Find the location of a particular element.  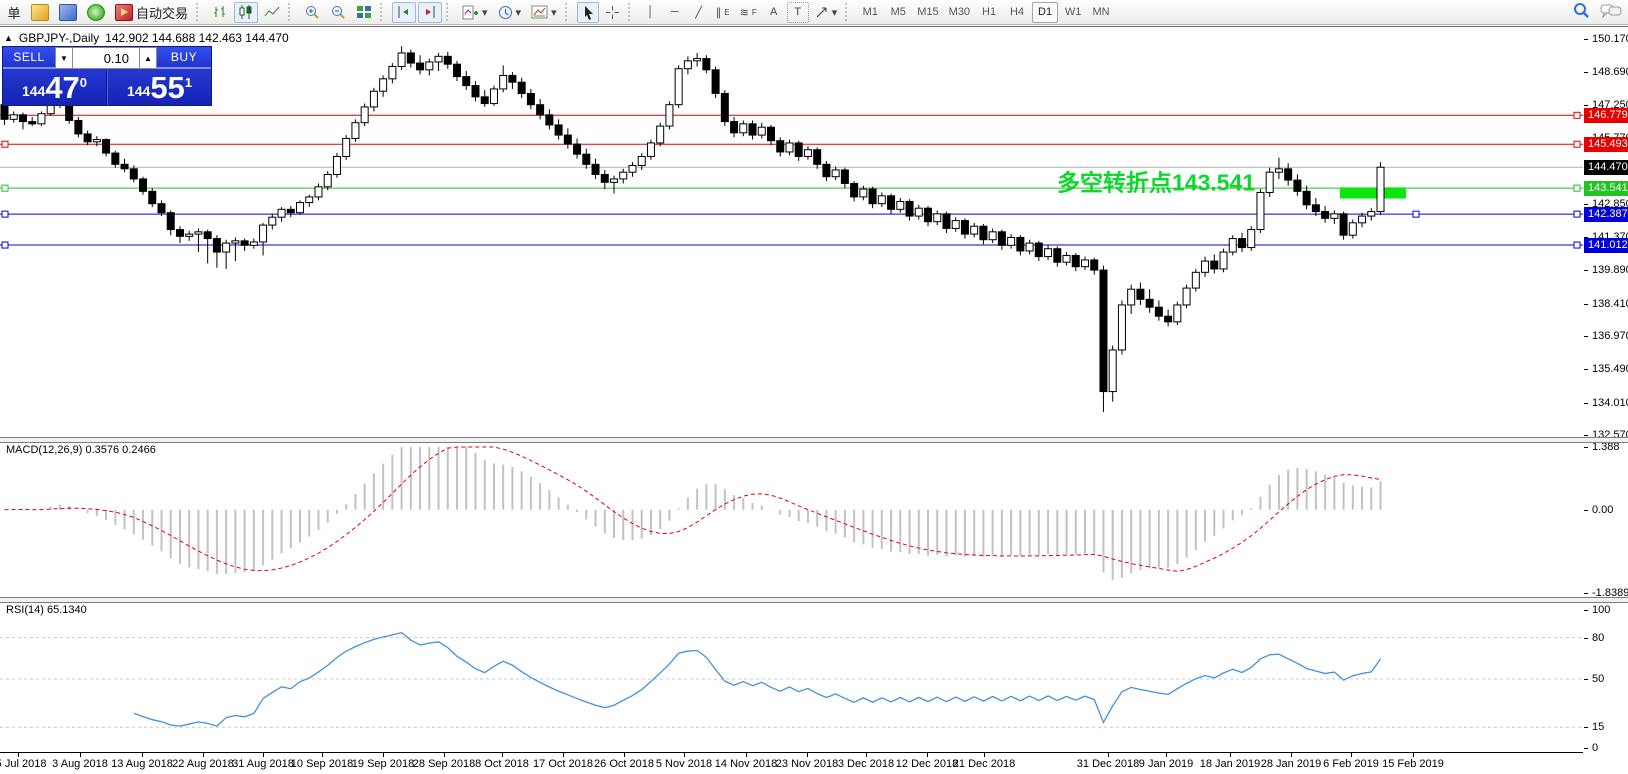

volume-input is located at coordinates (106, 58).